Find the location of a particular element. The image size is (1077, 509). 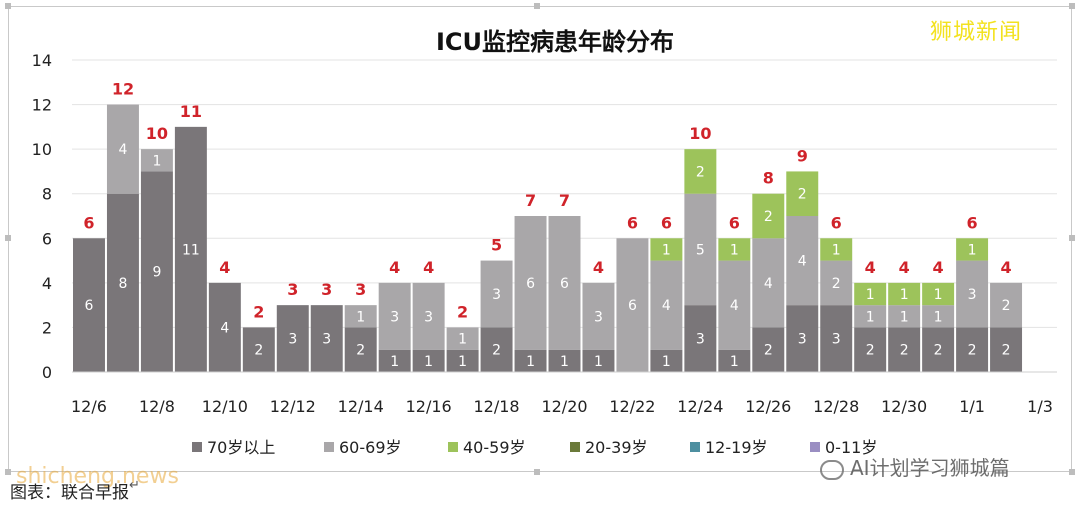

resize-handle-top is located at coordinates (537, 6).